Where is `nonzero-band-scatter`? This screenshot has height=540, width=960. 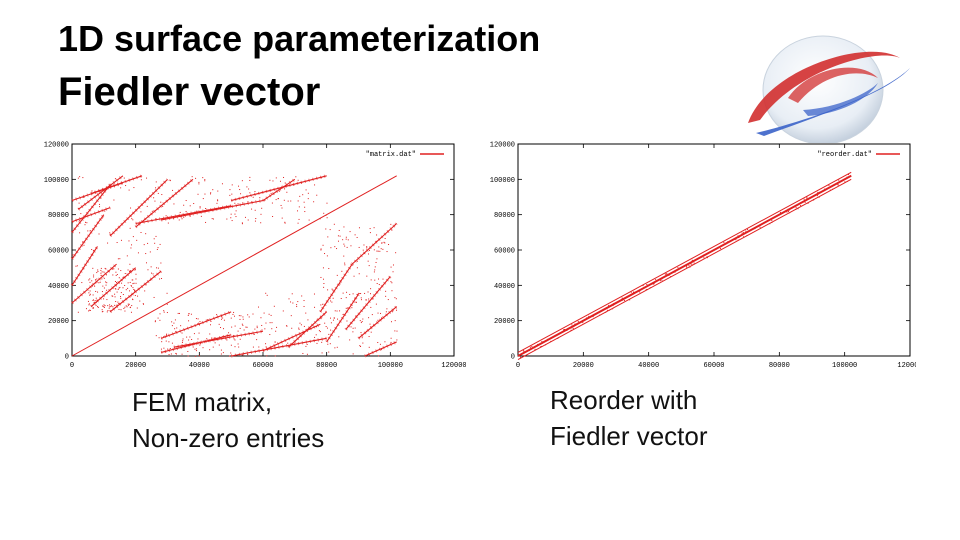
nonzero-band-scatter is located at coordinates (196, 325).